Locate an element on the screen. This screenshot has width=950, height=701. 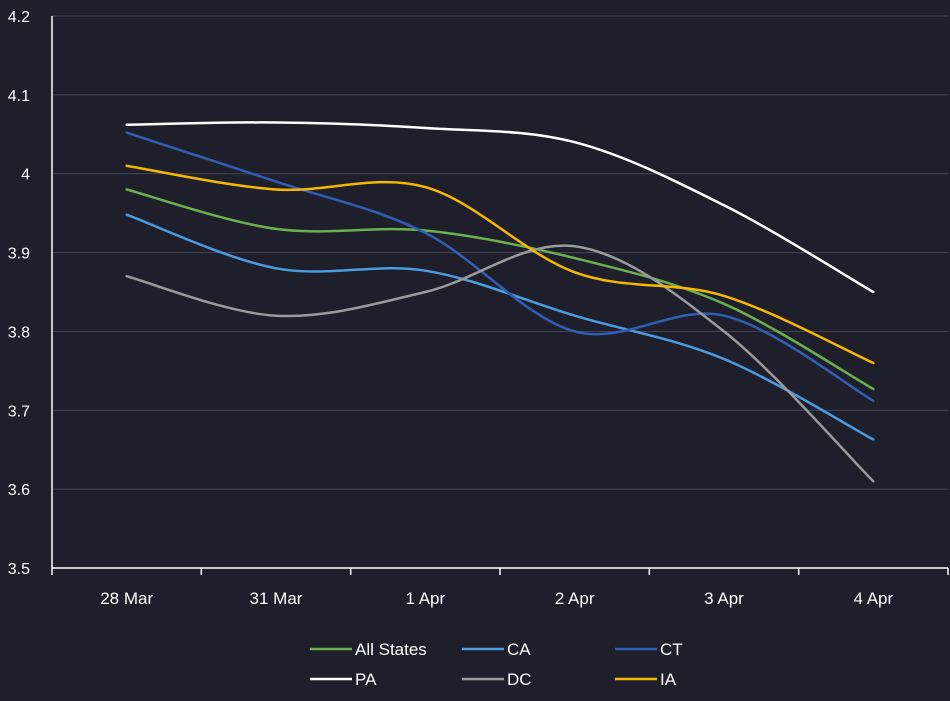
y-tick-label: 3.9 is located at coordinates (19, 254).